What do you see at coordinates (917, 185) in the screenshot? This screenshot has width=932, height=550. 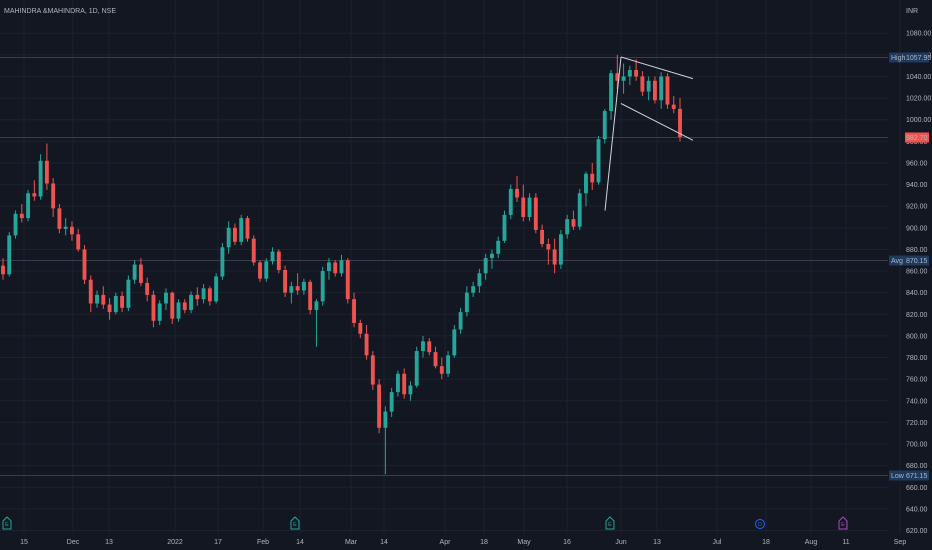 I see `y-tick-label: 940.00` at bounding box center [917, 185].